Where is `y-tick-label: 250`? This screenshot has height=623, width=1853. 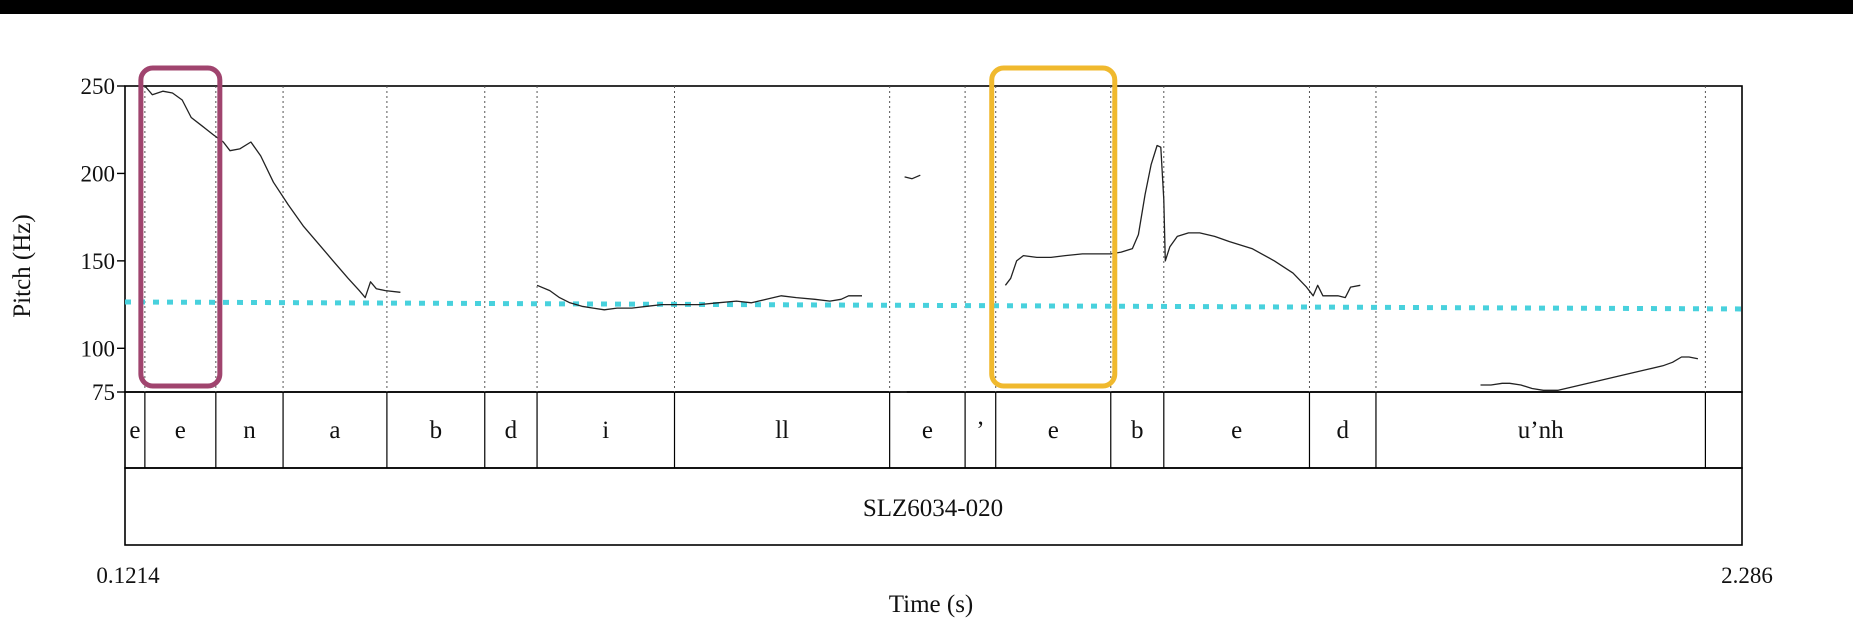
y-tick-label: 250 is located at coordinates (98, 86).